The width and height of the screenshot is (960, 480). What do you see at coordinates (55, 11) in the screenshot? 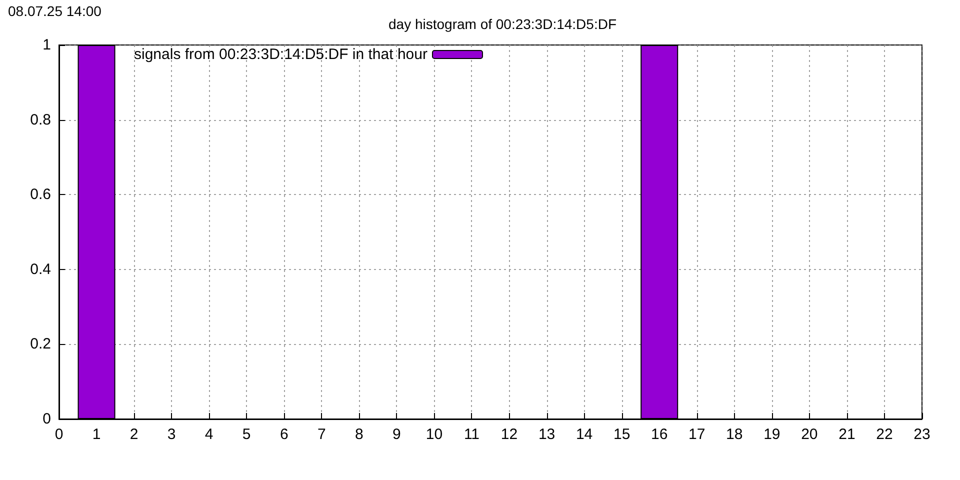
I see `text: 08.07.25 14:00` at bounding box center [55, 11].